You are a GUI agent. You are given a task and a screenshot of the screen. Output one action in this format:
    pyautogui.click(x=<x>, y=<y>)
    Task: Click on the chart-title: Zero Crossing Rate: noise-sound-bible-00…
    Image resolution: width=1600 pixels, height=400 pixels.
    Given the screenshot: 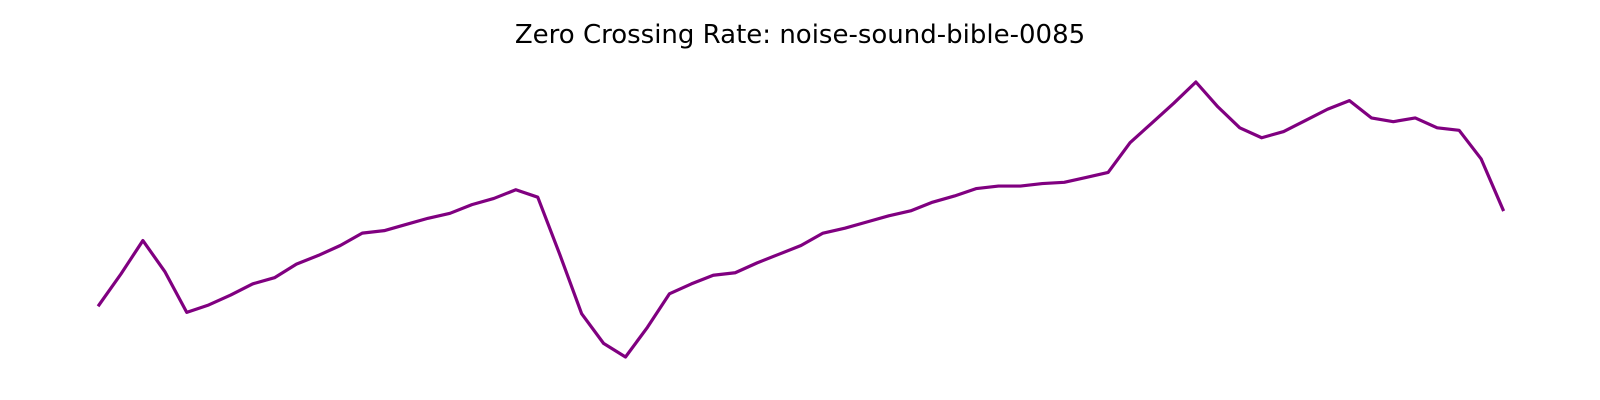 What is the action you would take?
    pyautogui.click(x=800, y=35)
    